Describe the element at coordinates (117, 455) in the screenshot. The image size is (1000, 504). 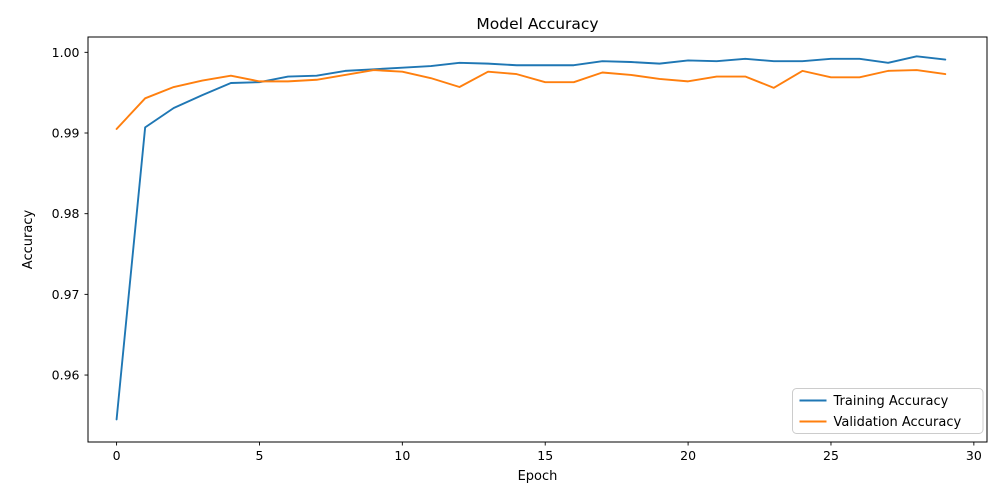
I see `x-tick-label: 0` at that location.